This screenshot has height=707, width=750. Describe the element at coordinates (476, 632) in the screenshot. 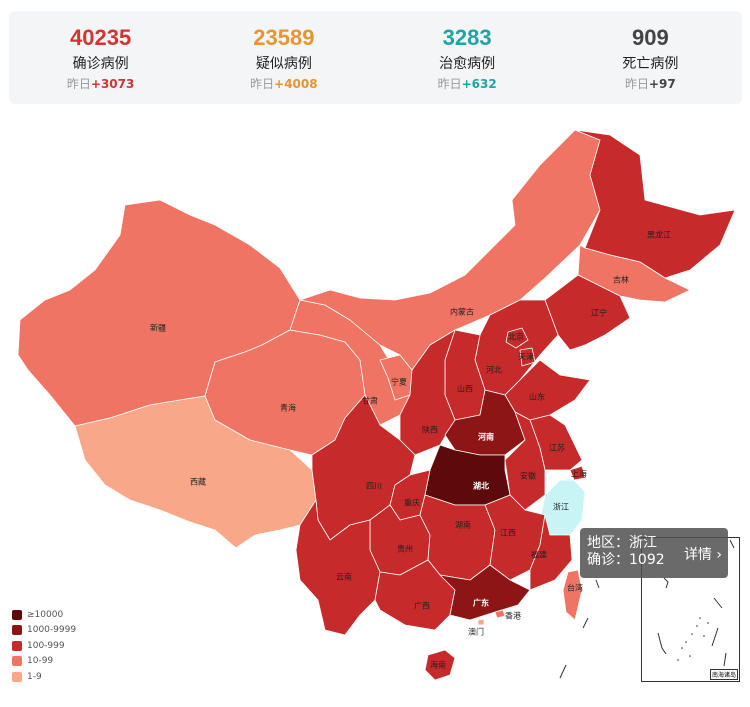

I see `province-label: 澳门` at that location.